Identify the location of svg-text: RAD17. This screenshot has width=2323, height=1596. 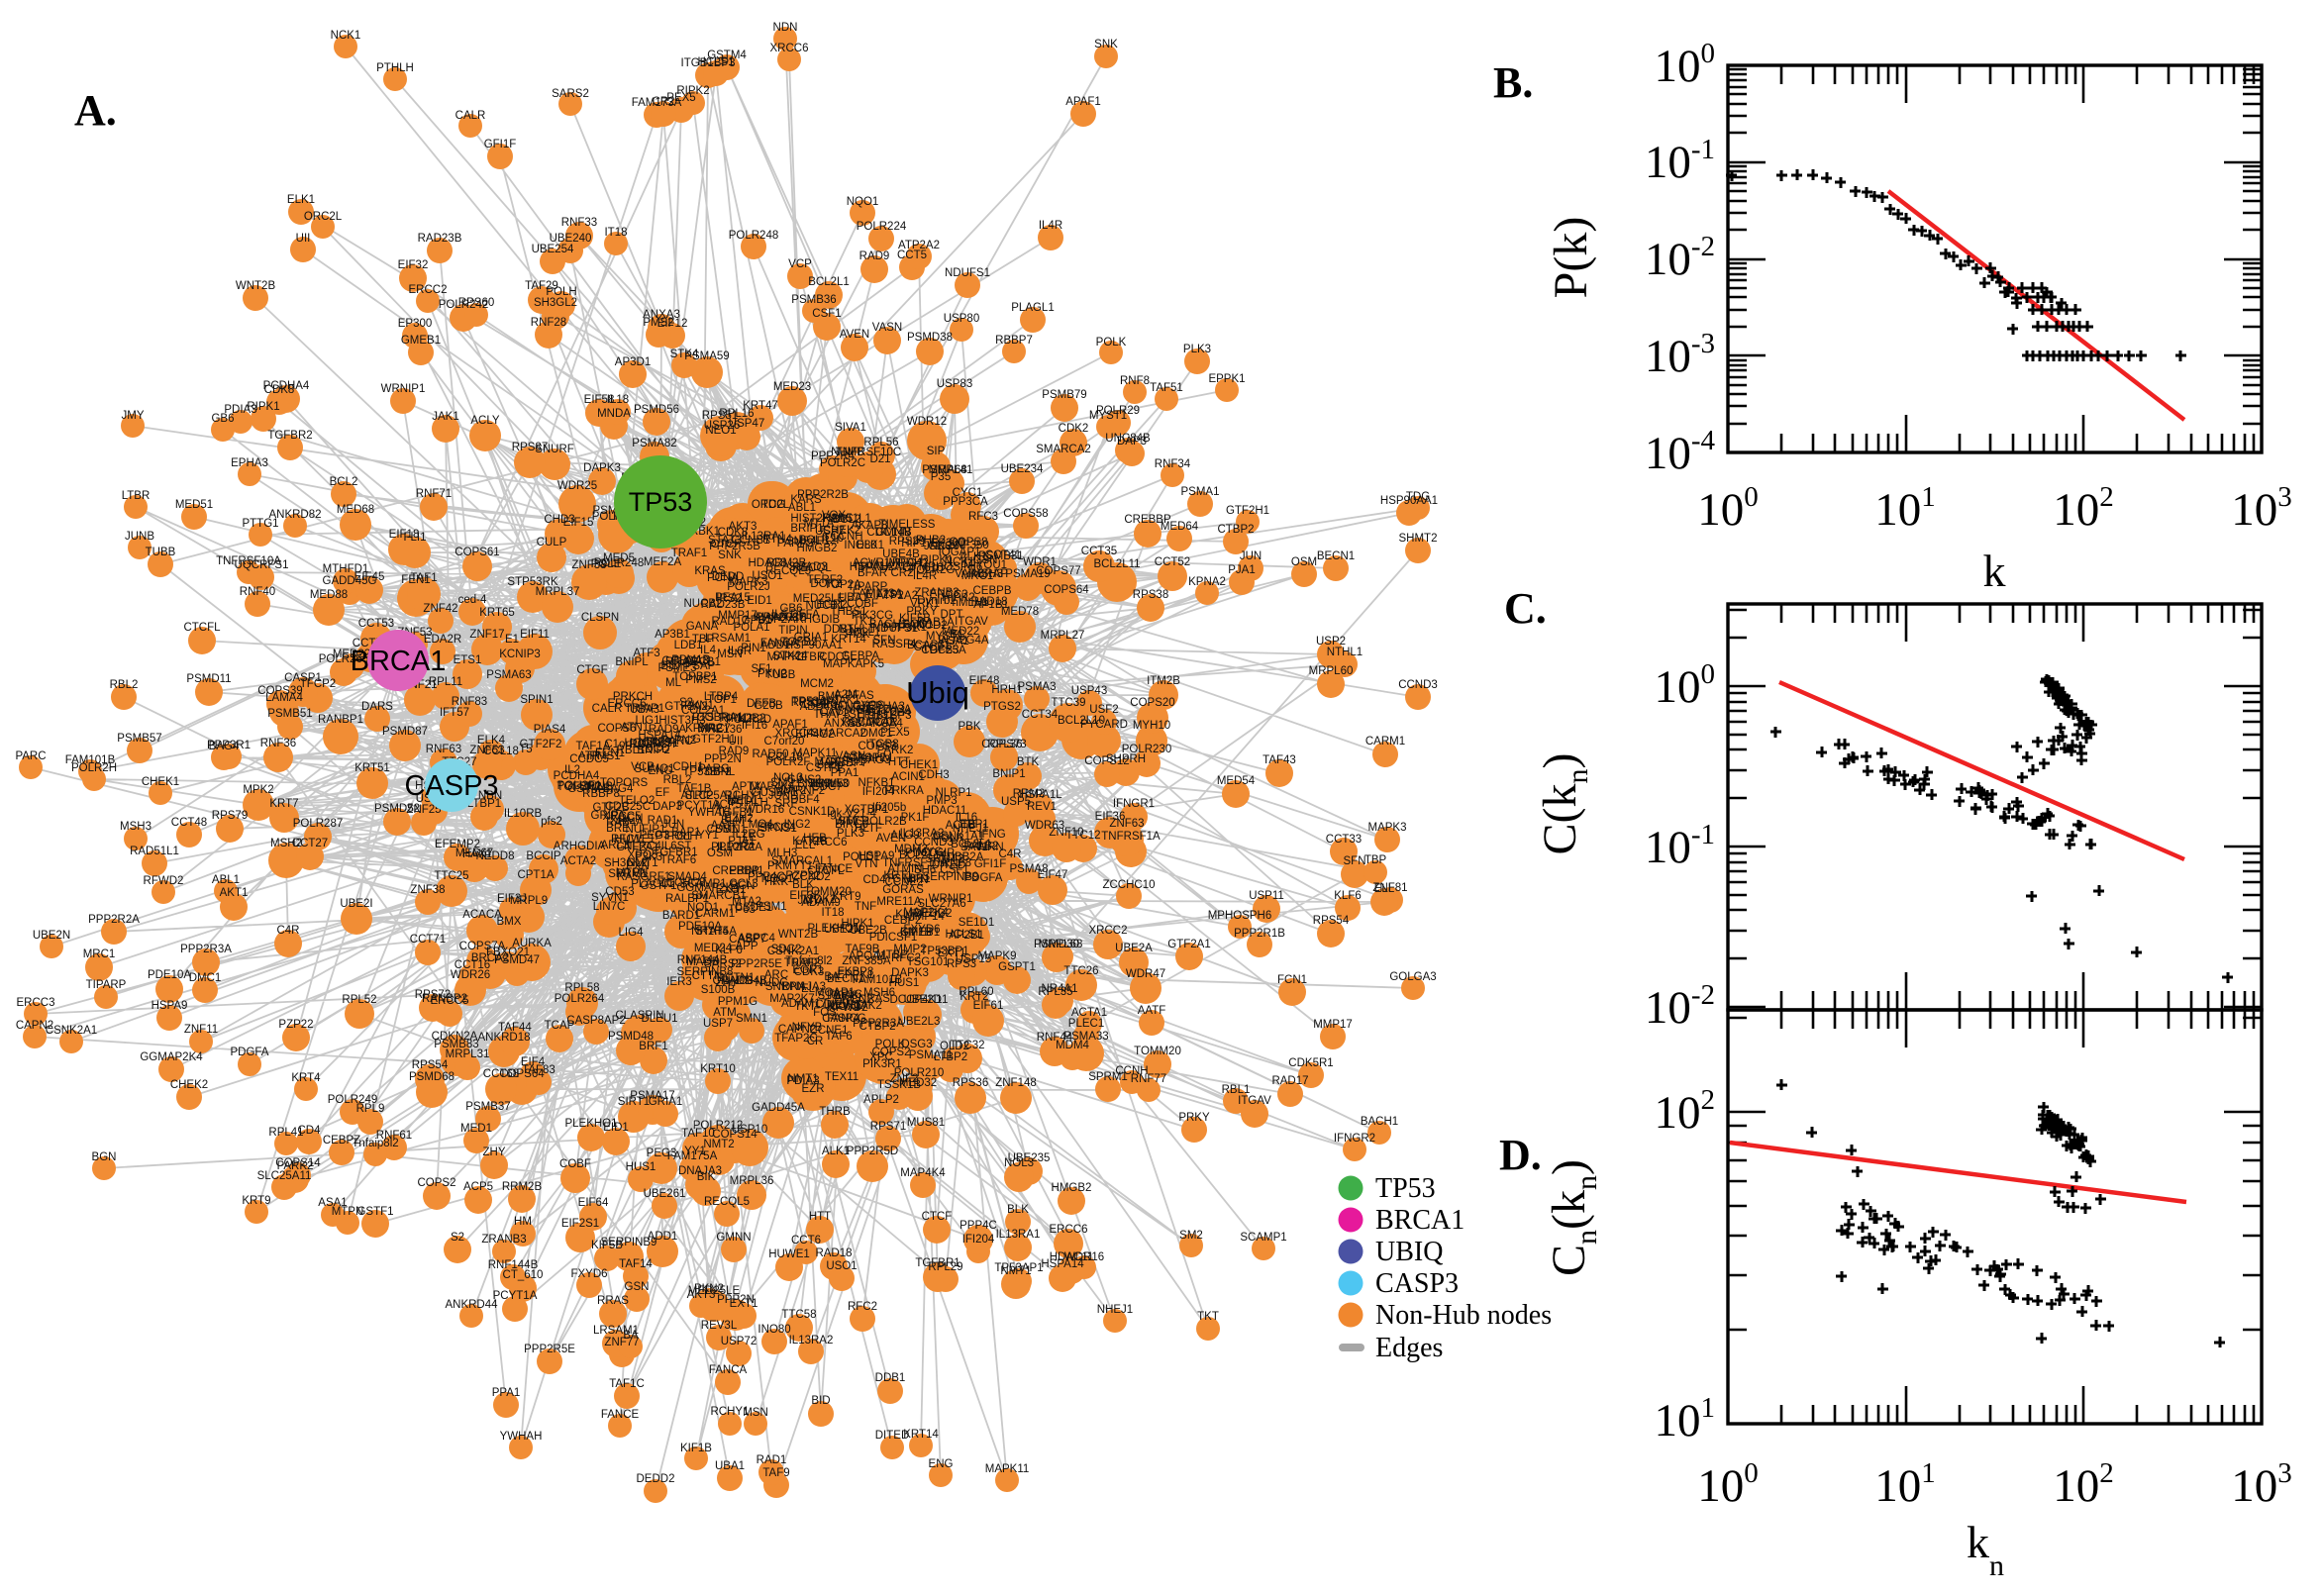
(1290, 1081).